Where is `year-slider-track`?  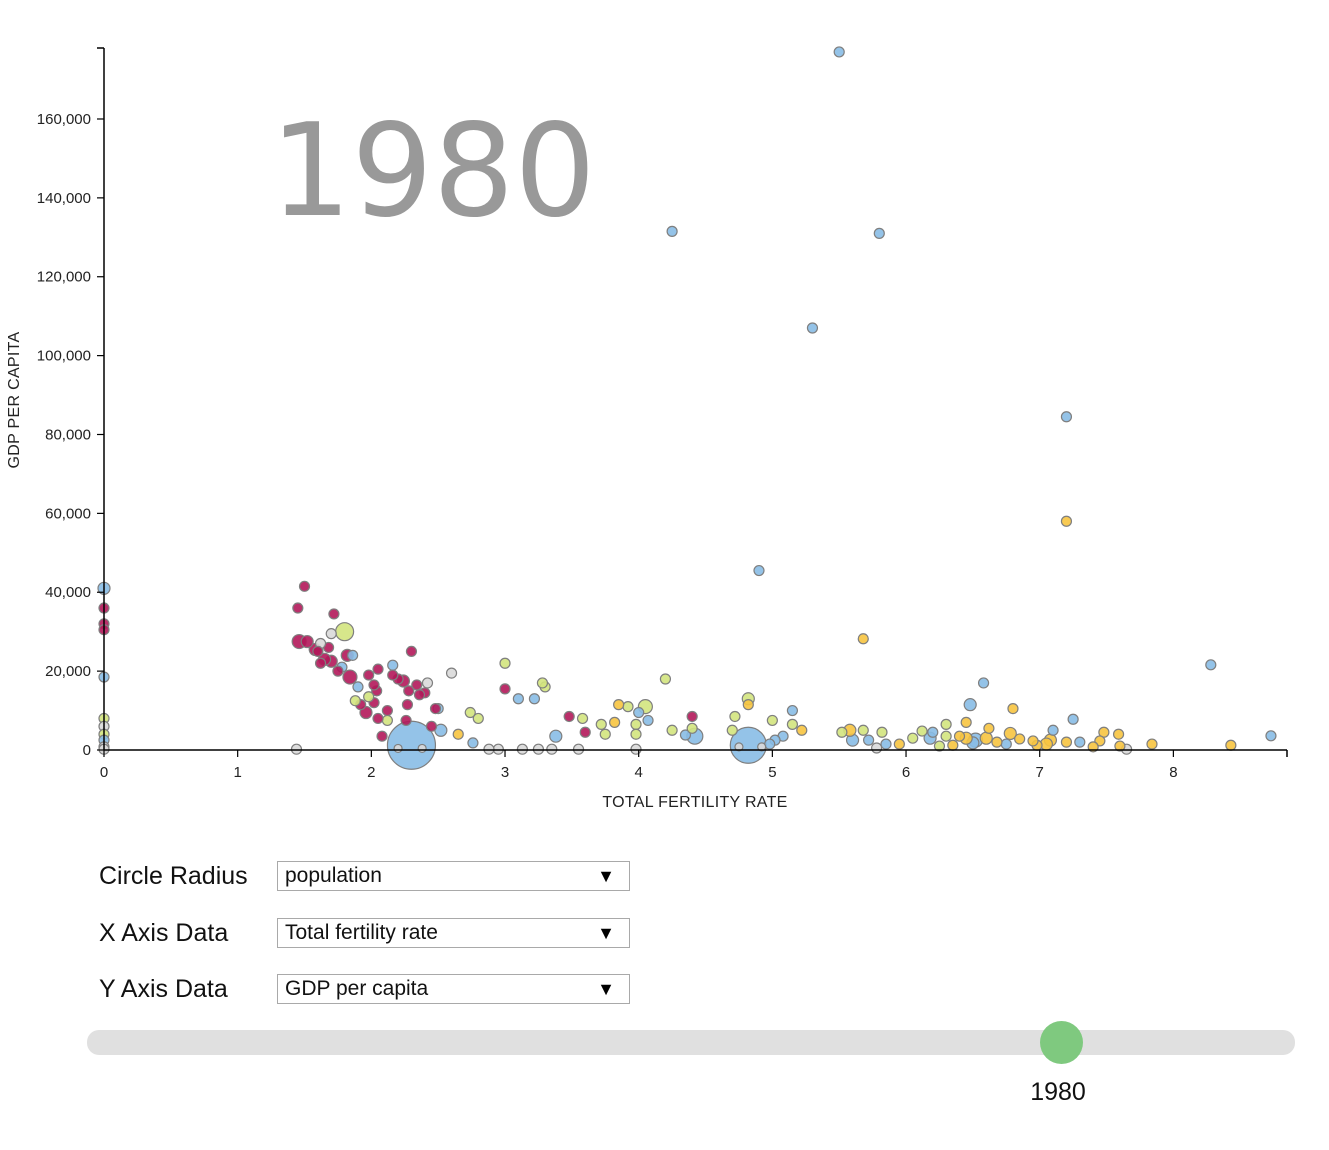 year-slider-track is located at coordinates (691, 1042).